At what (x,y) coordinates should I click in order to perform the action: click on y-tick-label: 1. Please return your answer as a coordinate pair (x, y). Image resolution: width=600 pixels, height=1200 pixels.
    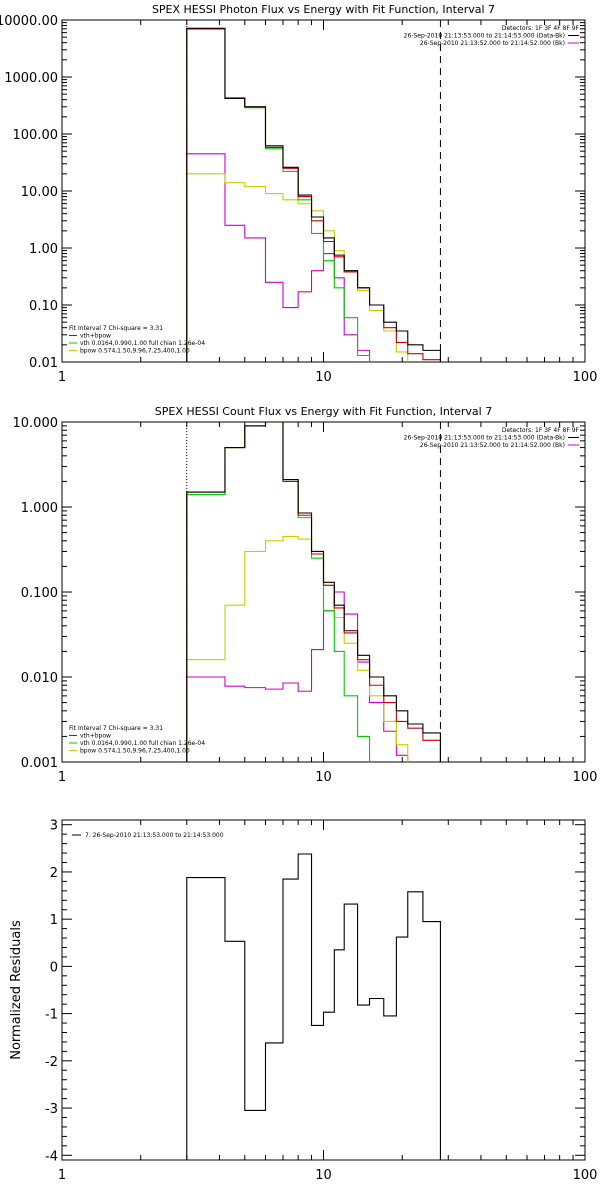
    Looking at the image, I should click on (54, 920).